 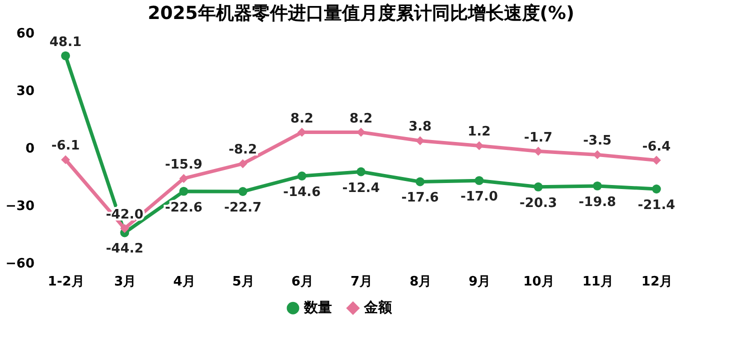 What do you see at coordinates (539, 203) in the screenshot?
I see `data-label: -20.3` at bounding box center [539, 203].